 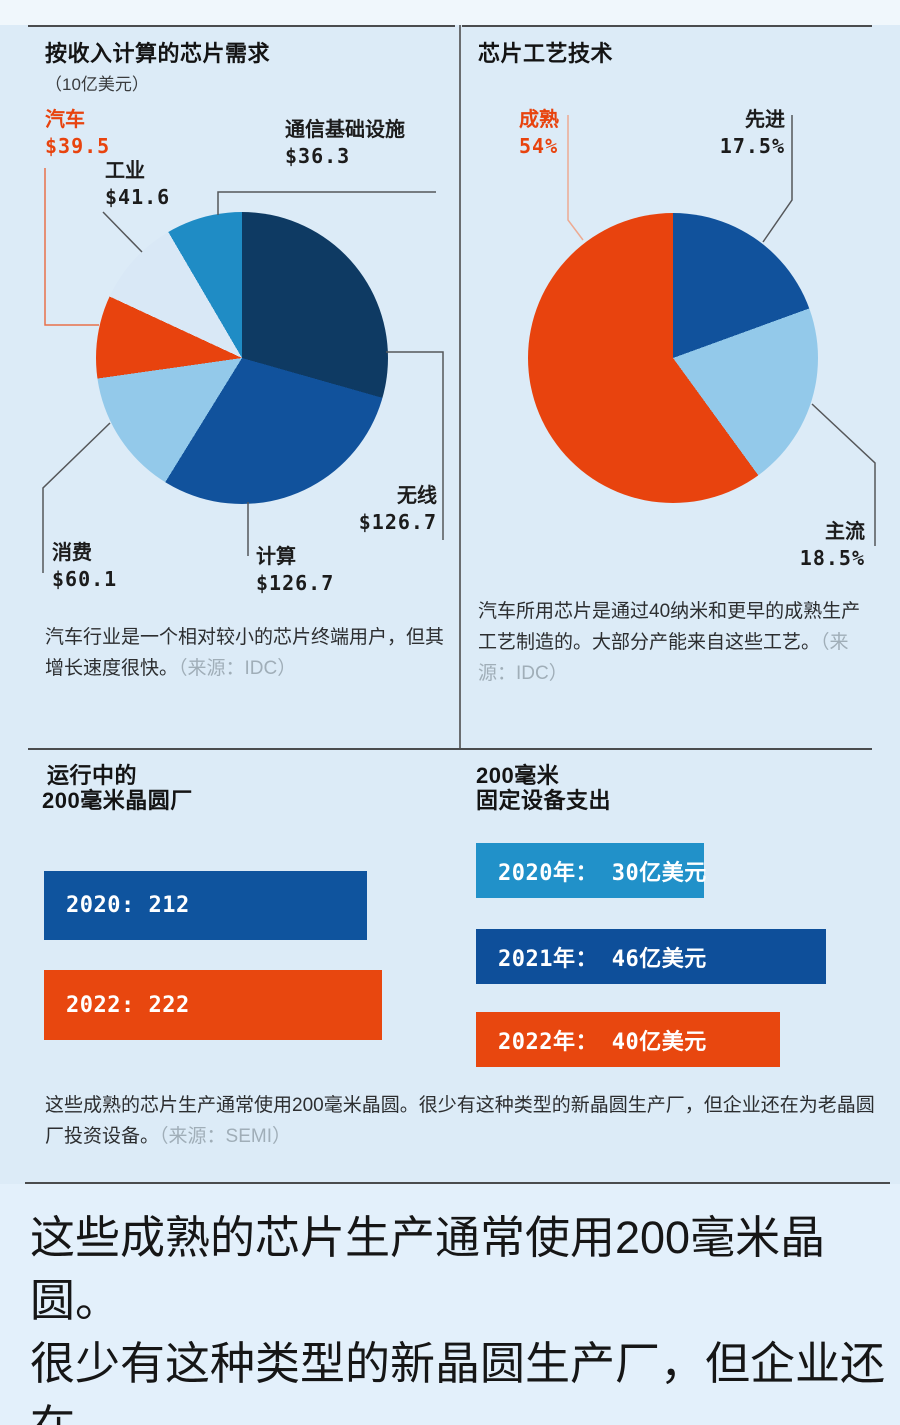 I want to click on demand-chart-unit: （10亿美元）, so click(x=97, y=84).